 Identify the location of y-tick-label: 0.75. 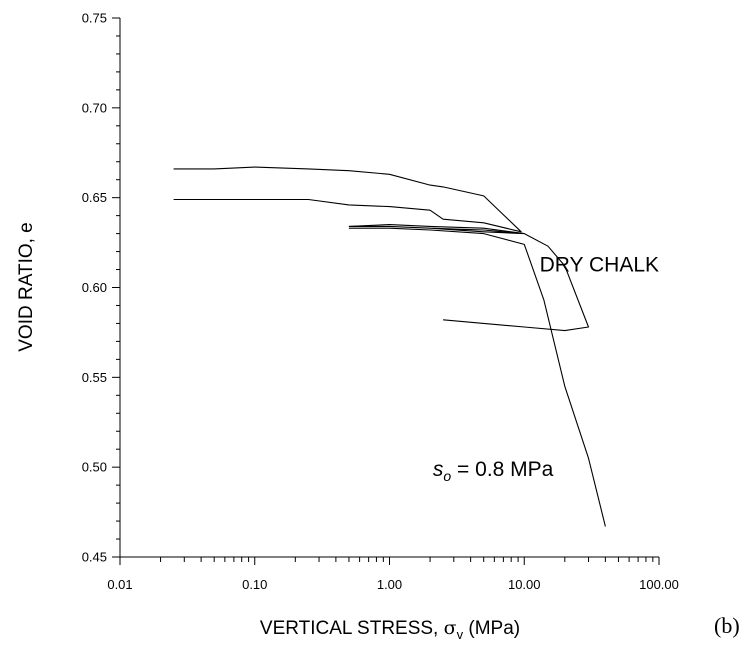
(94, 18).